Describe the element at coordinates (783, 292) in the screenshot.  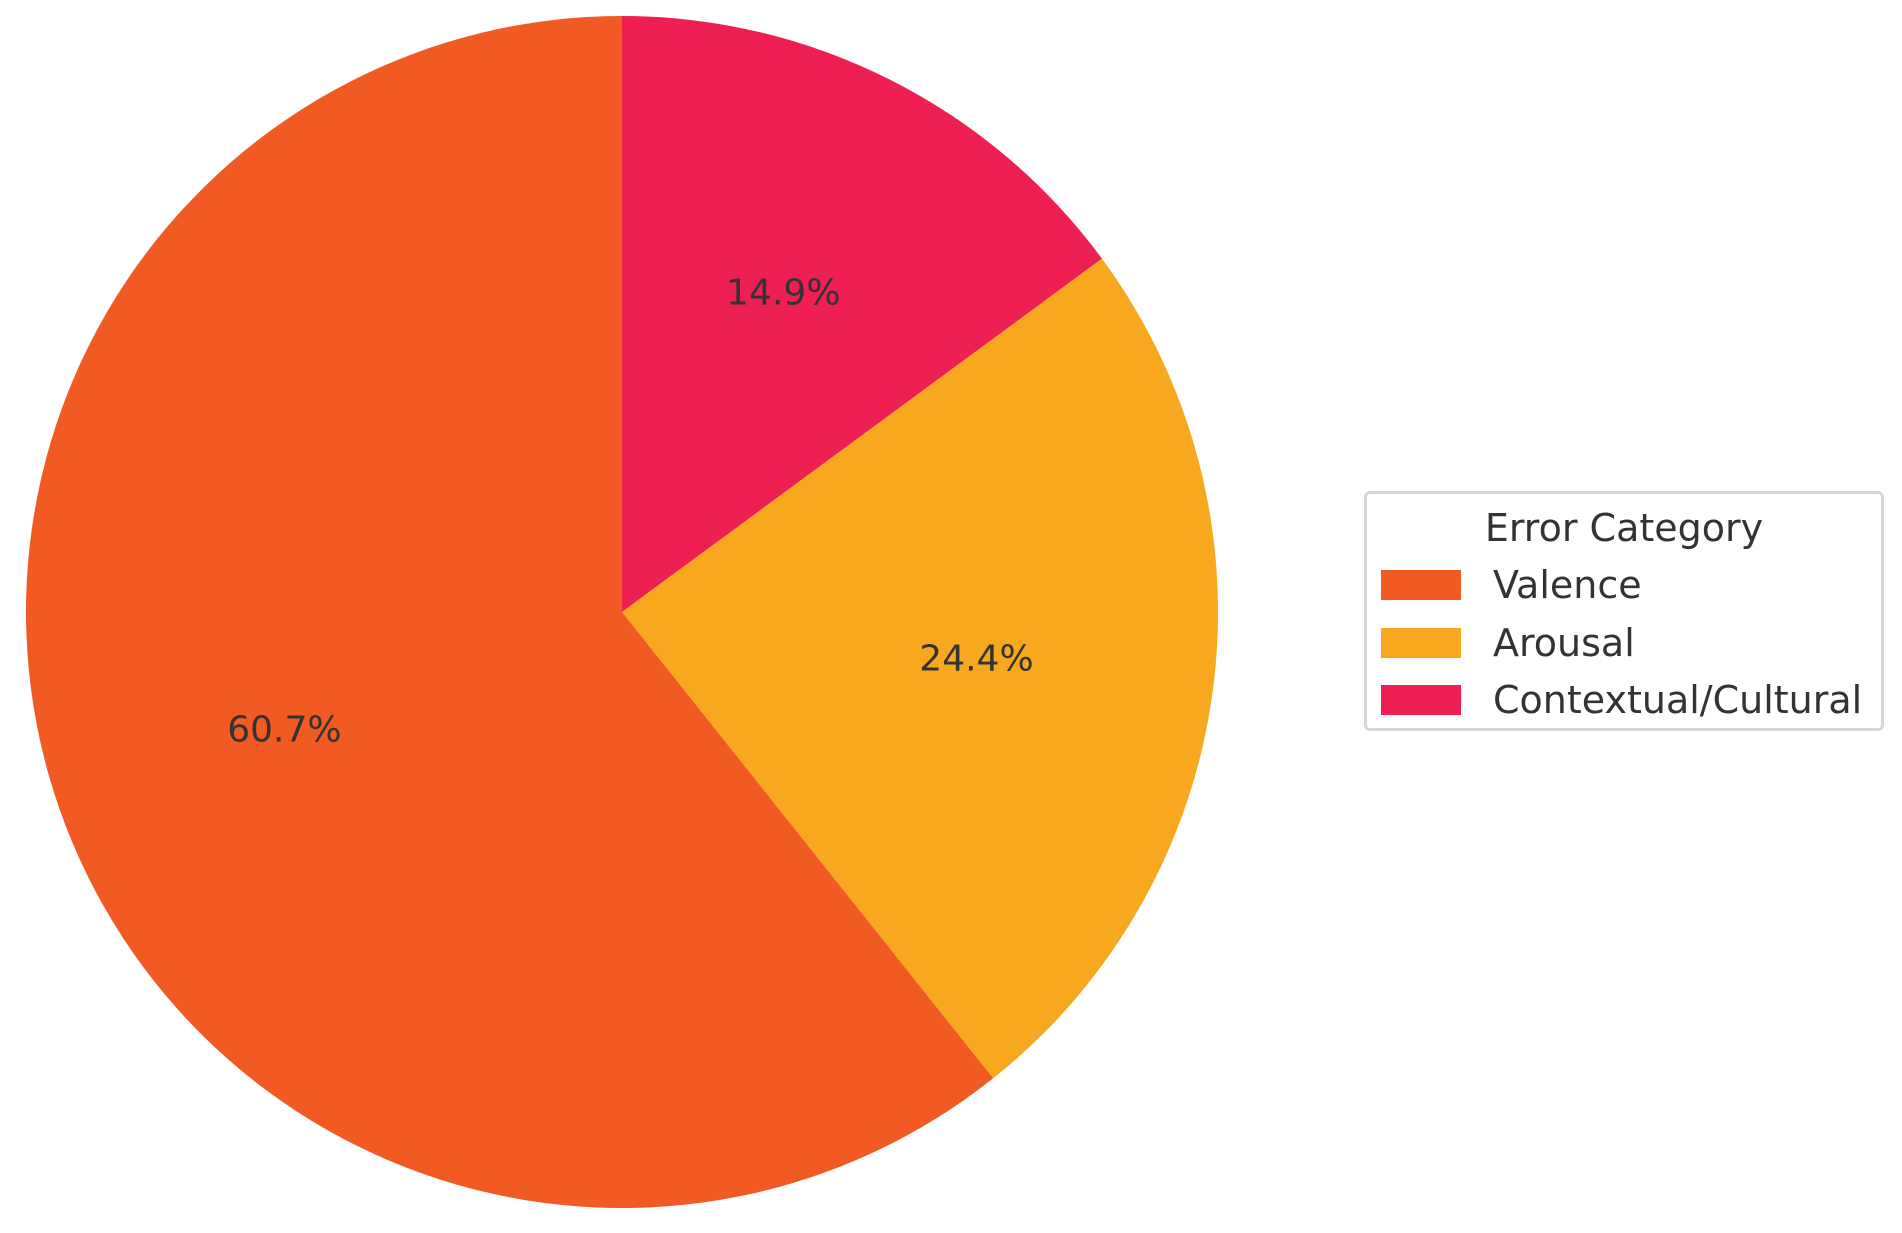
I see `pie-label-contextual-cultural: 14.9%` at that location.